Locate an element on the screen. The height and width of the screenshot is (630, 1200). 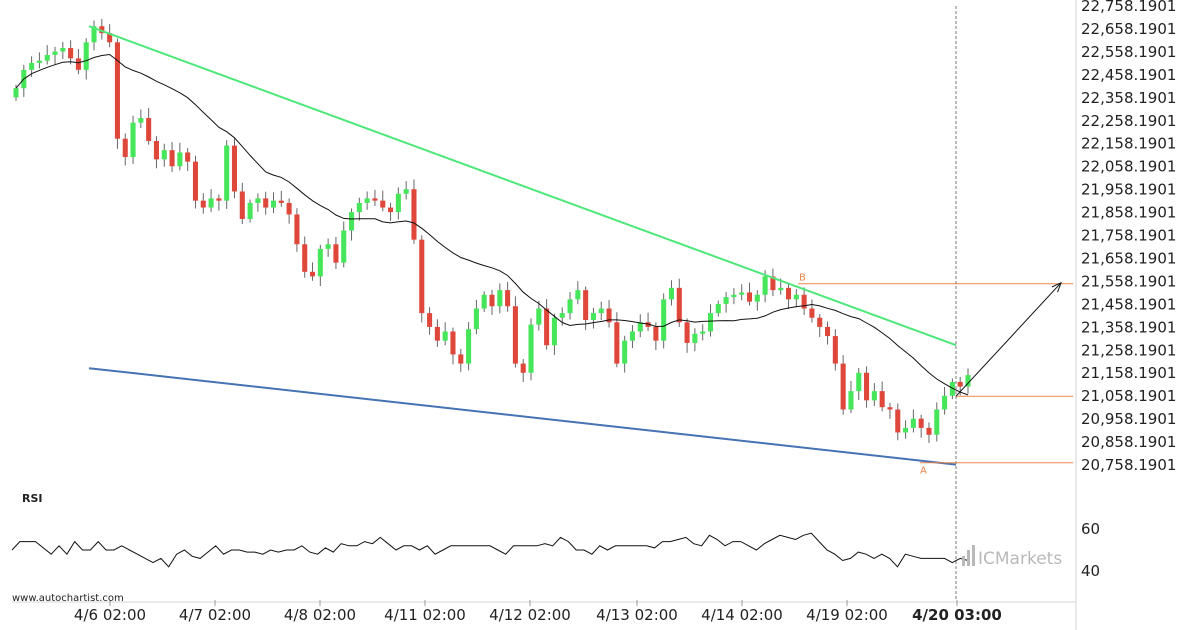
y-tick-label: 22,058.1901 is located at coordinates (1128, 167).